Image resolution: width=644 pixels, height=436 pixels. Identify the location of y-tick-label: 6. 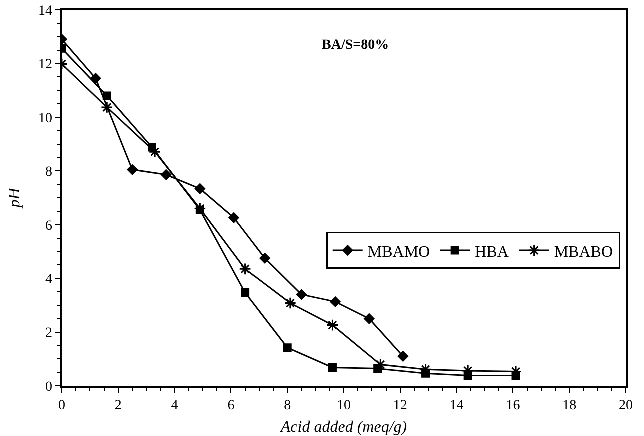
(48, 226).